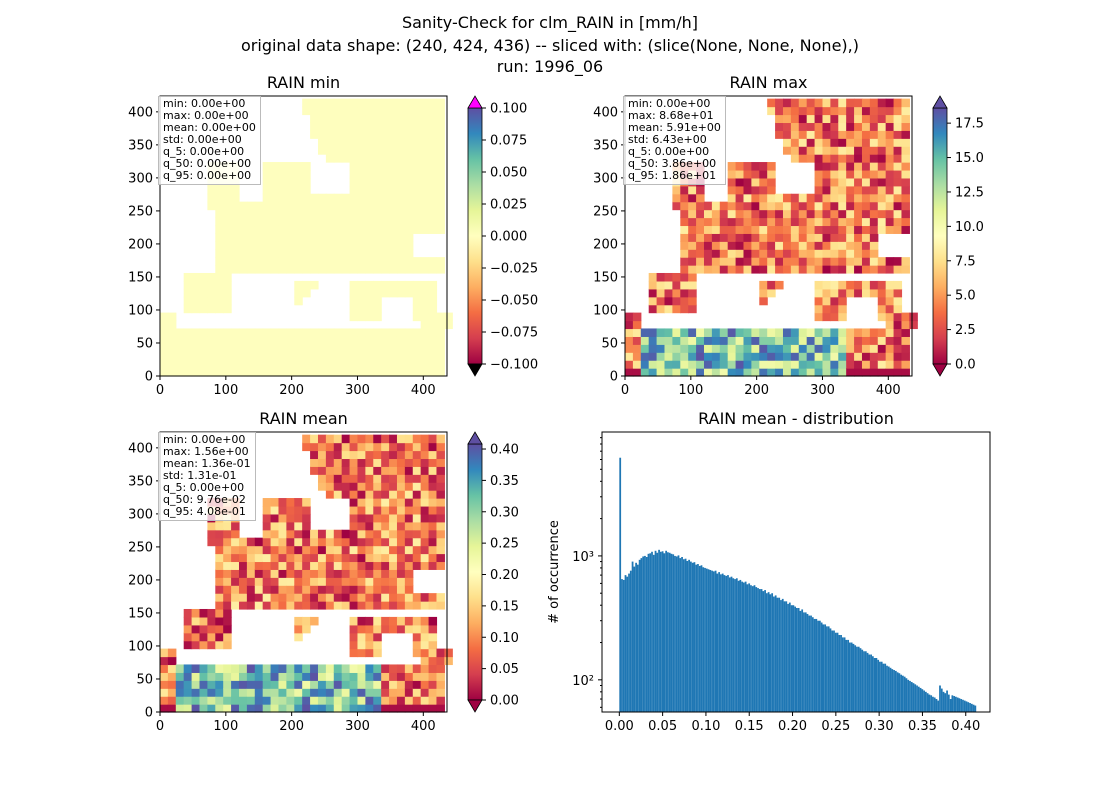 This screenshot has height=800, width=1100. What do you see at coordinates (303, 572) in the screenshot?
I see `plot-frame` at bounding box center [303, 572].